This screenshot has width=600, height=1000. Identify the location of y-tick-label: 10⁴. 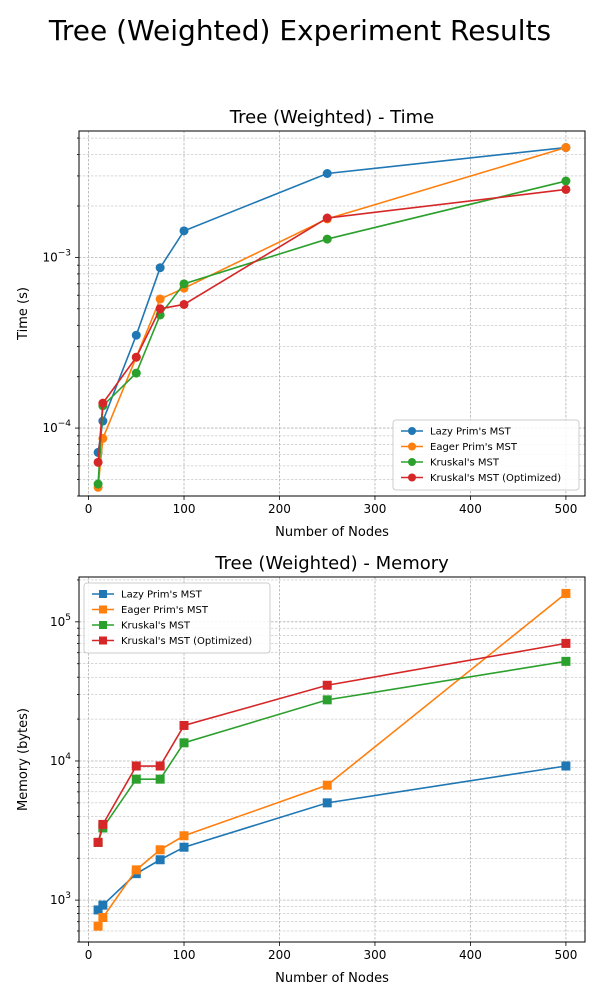
(60, 760).